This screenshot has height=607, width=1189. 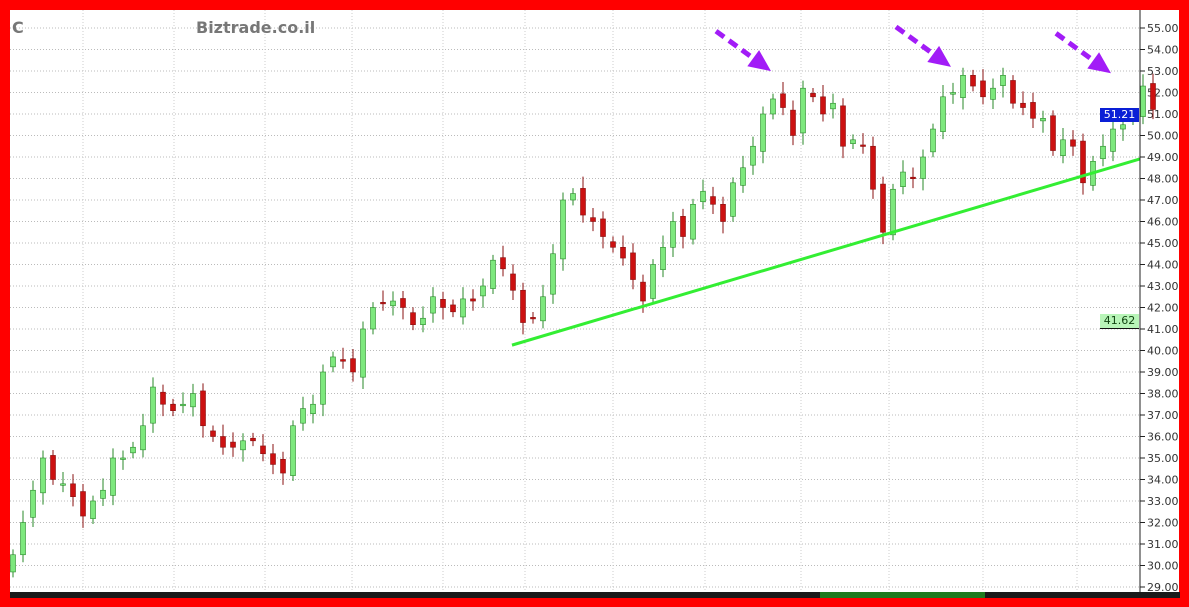 What do you see at coordinates (1163, 50) in the screenshot?
I see `y-tick-label: 54.00` at bounding box center [1163, 50].